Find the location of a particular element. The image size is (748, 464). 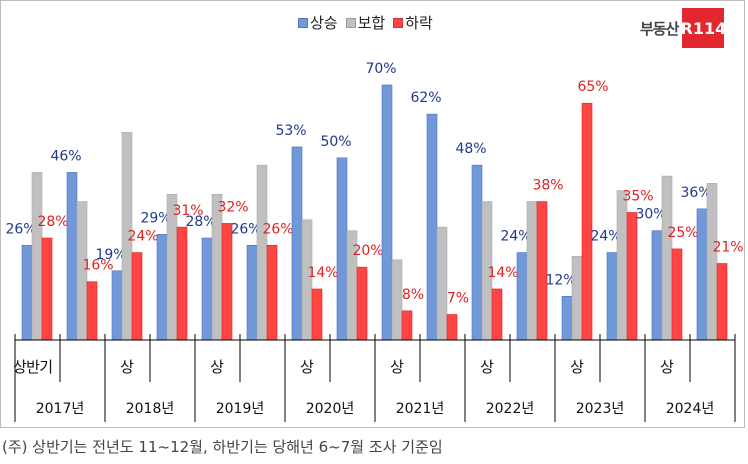

logo: 부동산 R114 is located at coordinates (683, 28).